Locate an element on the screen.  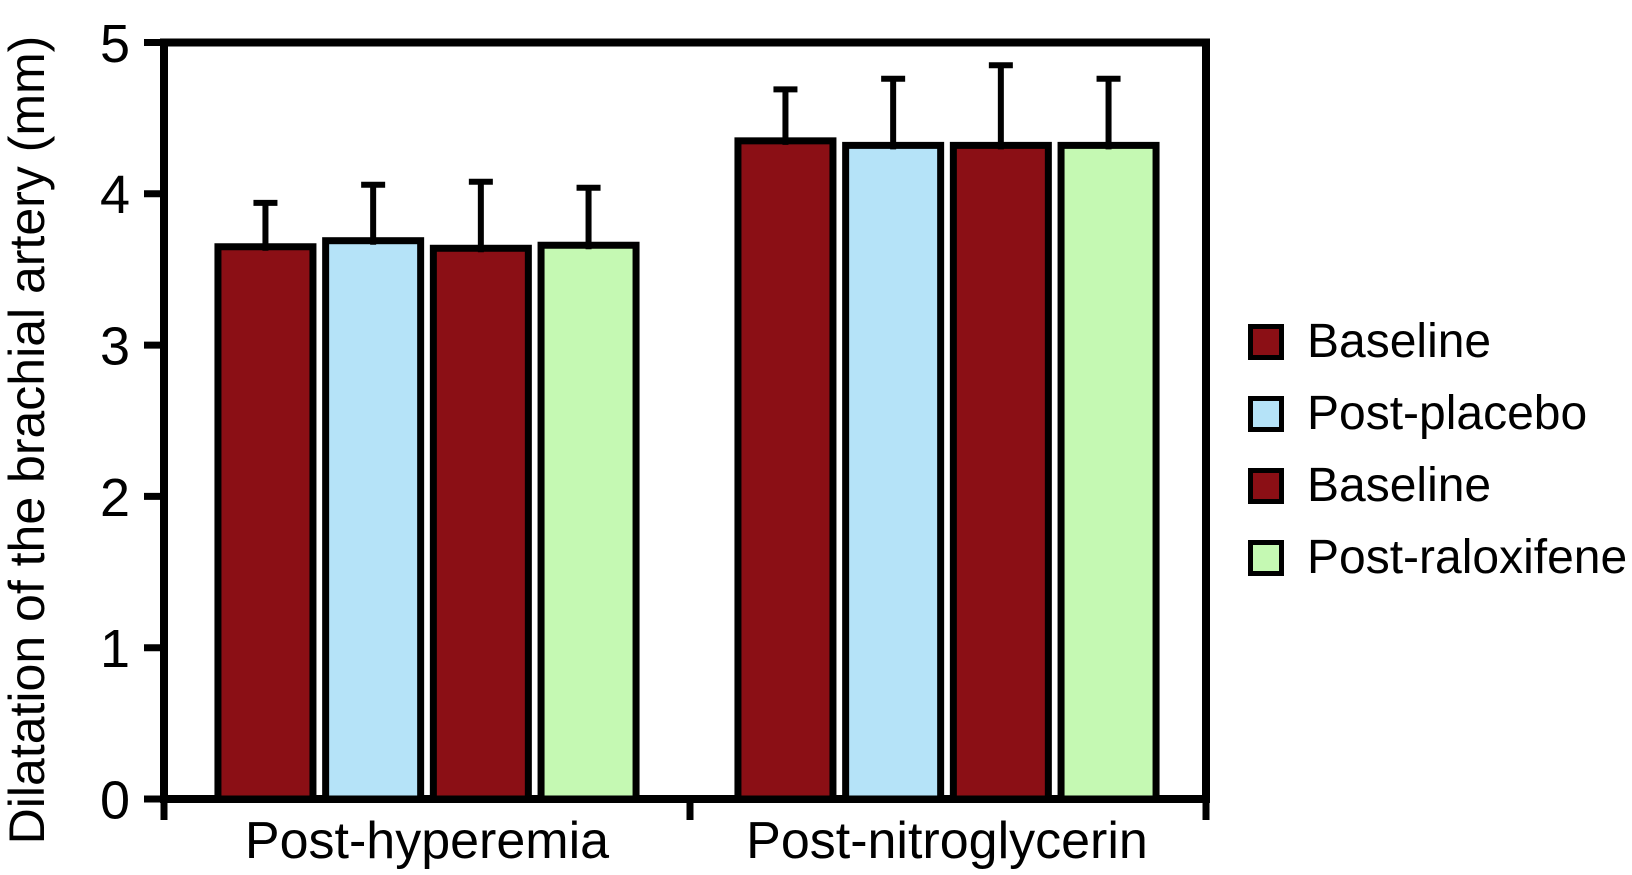
x-axis-category-label: Post-hyperemia is located at coordinates (427, 841).